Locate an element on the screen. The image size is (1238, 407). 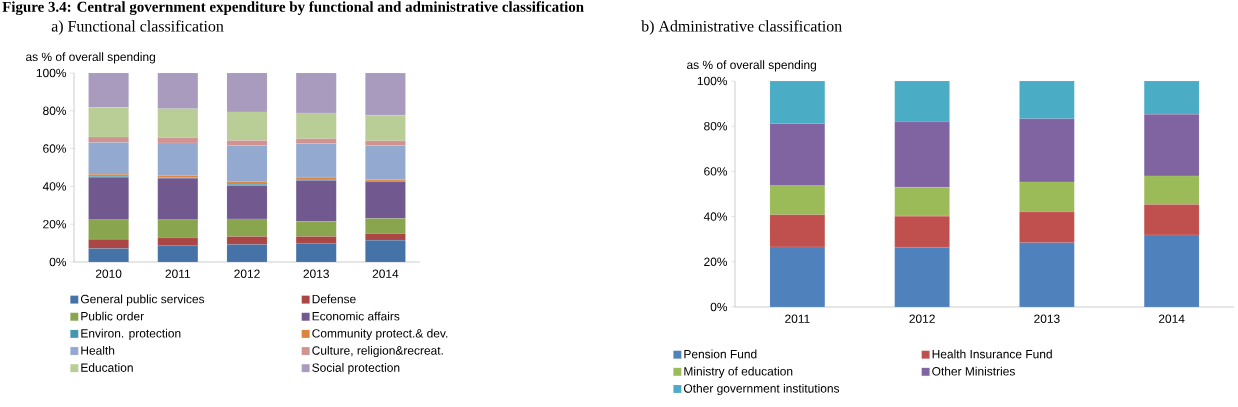
legend-label: Defense is located at coordinates (334, 299).